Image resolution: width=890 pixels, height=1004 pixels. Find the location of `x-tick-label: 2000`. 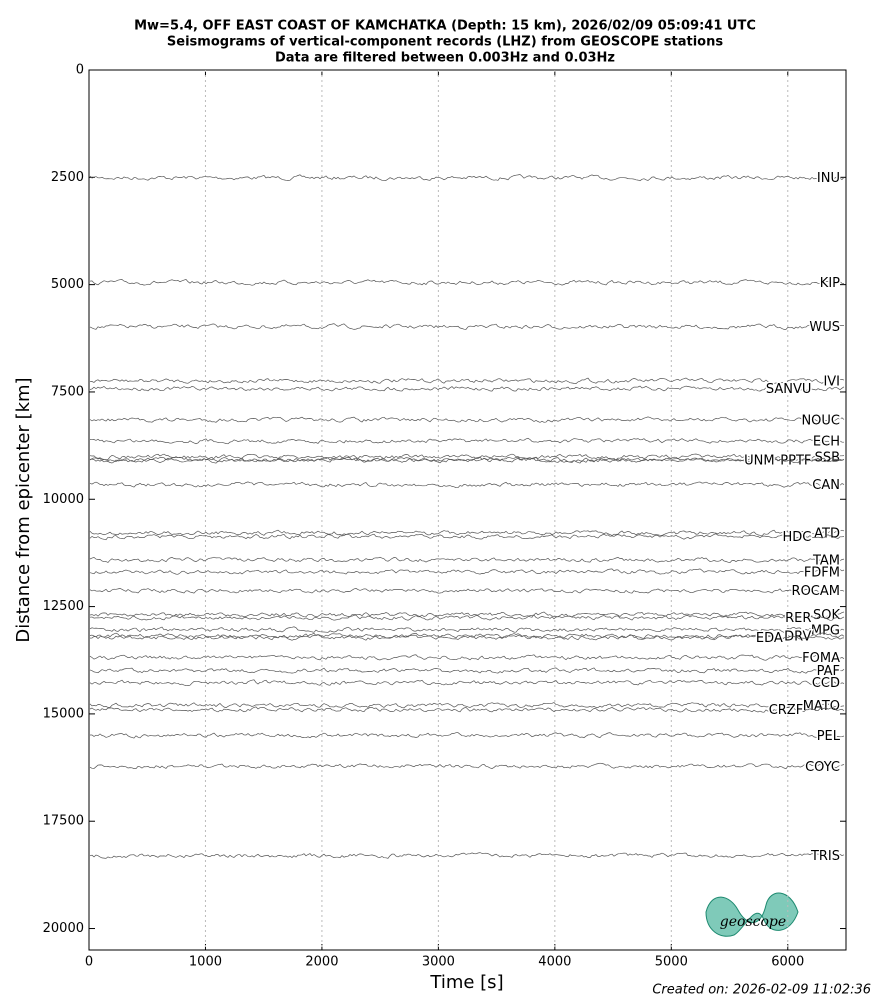

x-tick-label: 2000 is located at coordinates (321, 962).